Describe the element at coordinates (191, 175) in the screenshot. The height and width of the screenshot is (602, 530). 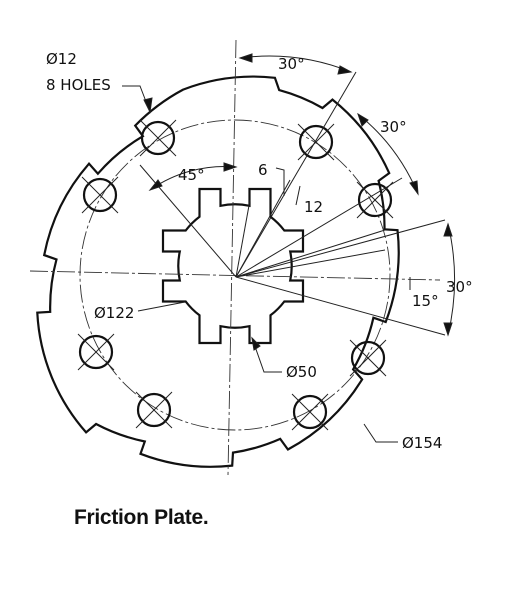
I see `label-angle-45: 45°` at that location.